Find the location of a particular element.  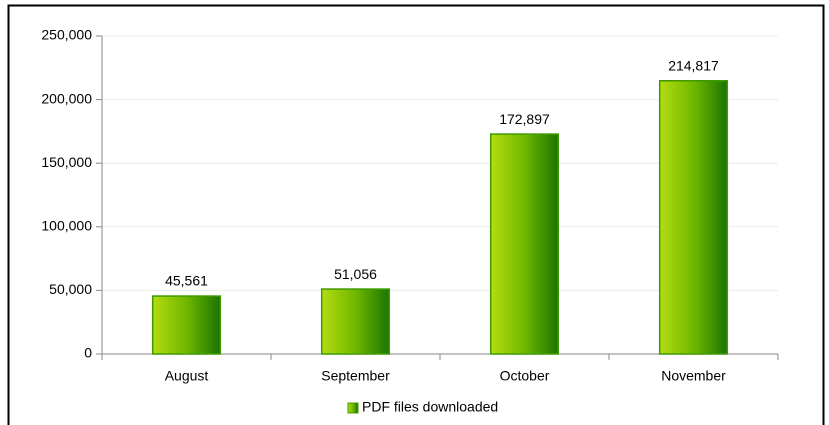

y-tick-label: 250,000 is located at coordinates (66, 35).